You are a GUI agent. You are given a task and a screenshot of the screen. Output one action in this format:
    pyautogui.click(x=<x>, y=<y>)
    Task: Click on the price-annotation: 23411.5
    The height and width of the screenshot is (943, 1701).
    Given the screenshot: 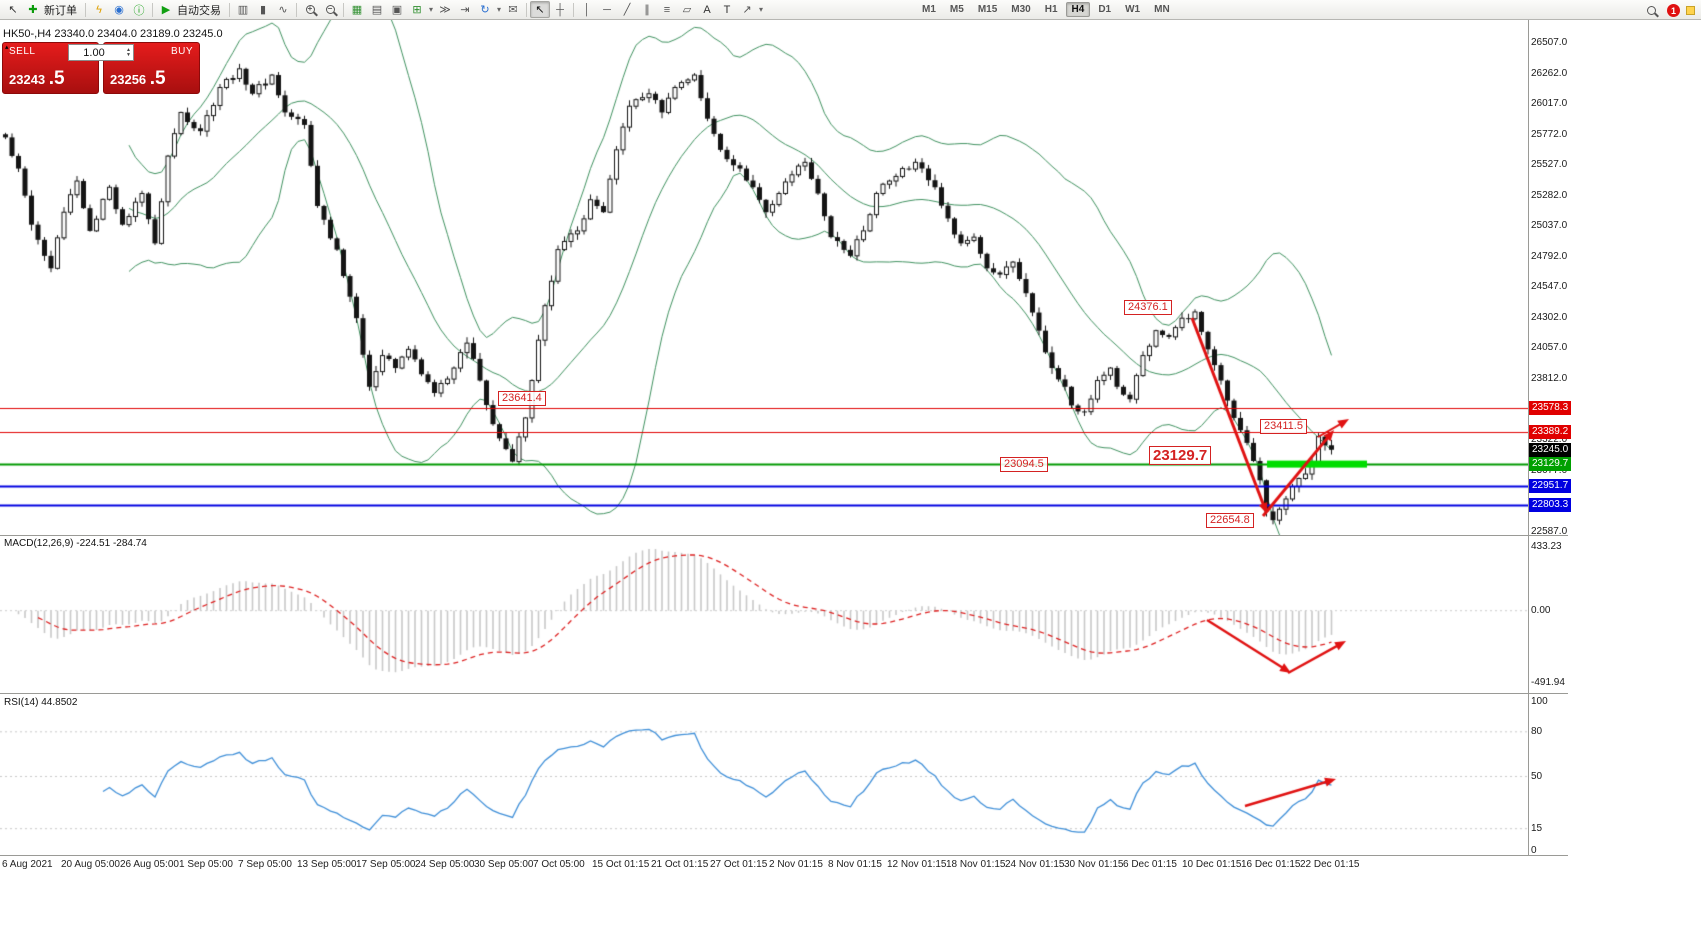 What is the action you would take?
    pyautogui.click(x=1283, y=426)
    